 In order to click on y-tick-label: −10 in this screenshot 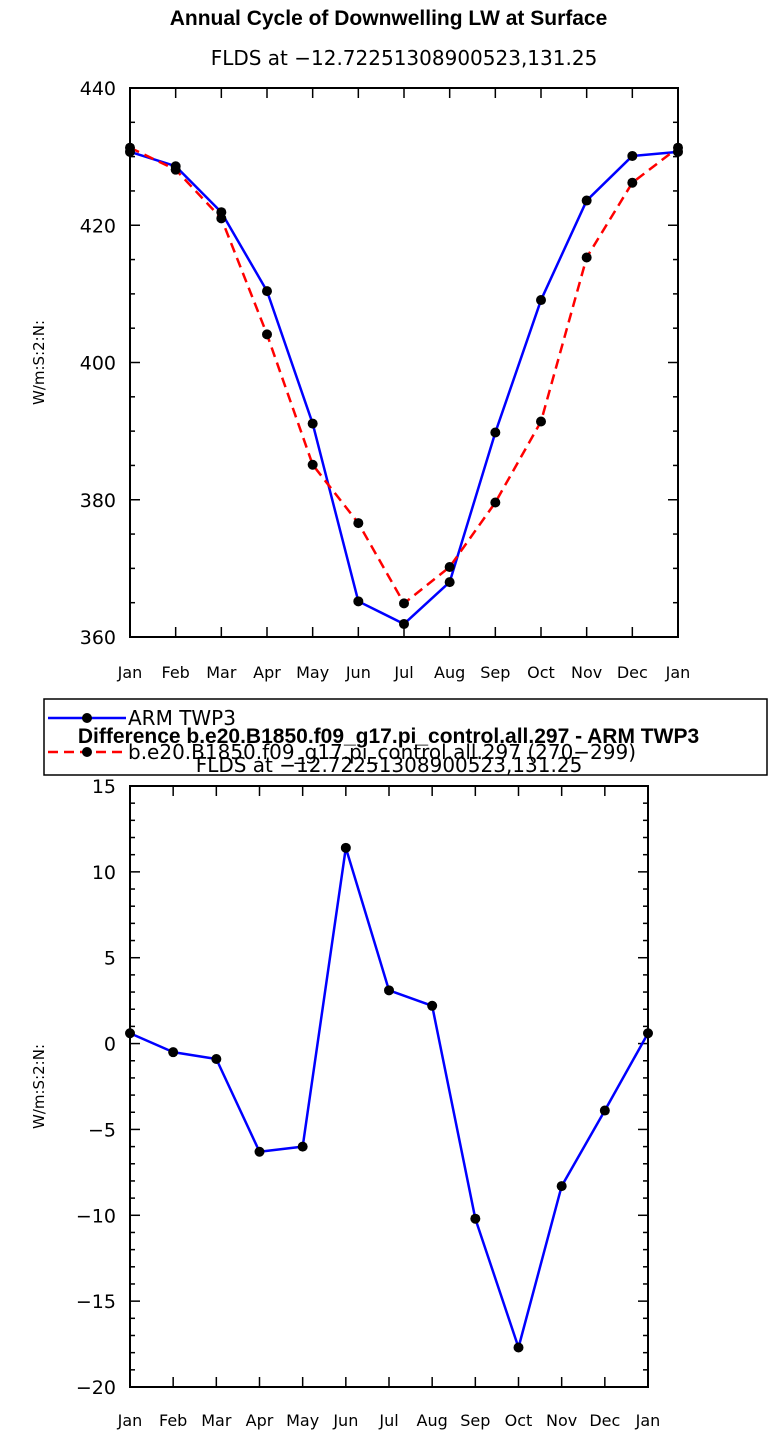, I will do `click(96, 1216)`.